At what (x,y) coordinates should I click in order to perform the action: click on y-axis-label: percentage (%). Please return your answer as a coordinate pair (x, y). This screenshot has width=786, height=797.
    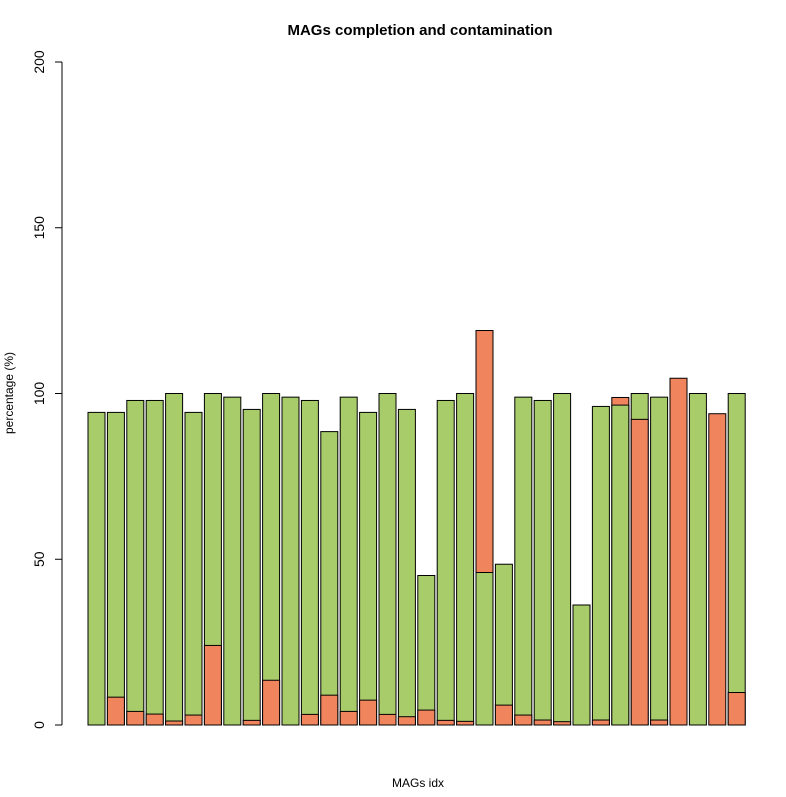
    Looking at the image, I should click on (9, 393).